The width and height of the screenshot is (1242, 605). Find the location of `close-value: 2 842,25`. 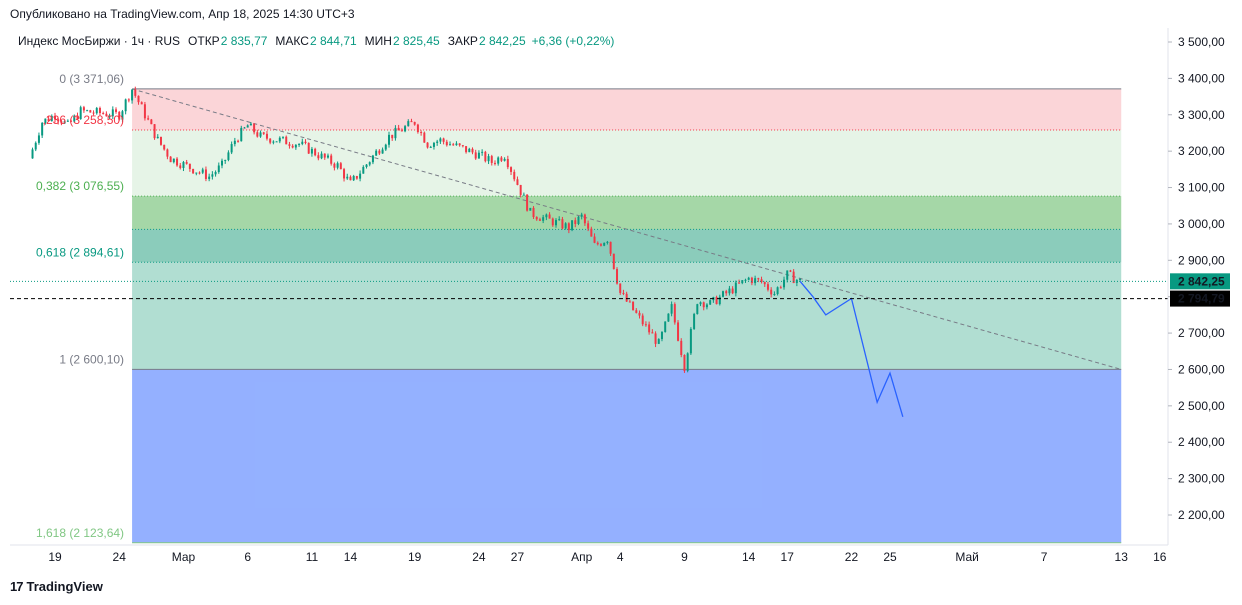

close-value: 2 842,25 is located at coordinates (502, 41).